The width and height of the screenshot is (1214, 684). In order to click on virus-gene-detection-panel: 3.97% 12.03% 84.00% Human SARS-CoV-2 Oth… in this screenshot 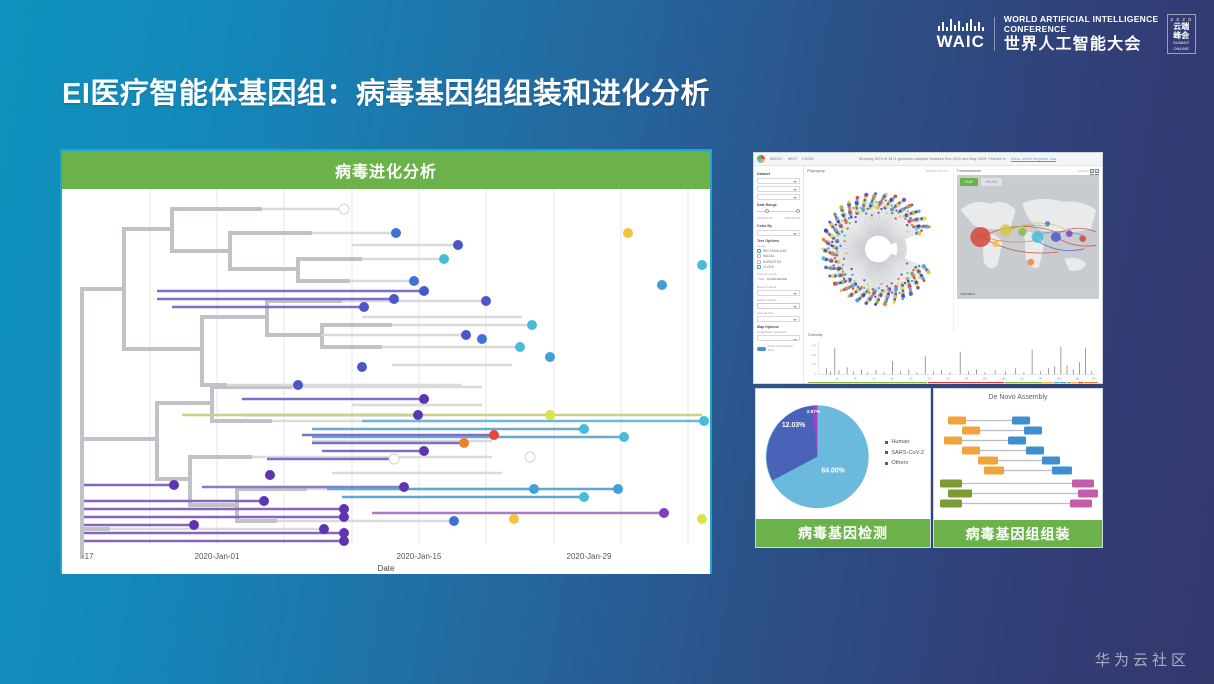, I will do `click(843, 468)`.